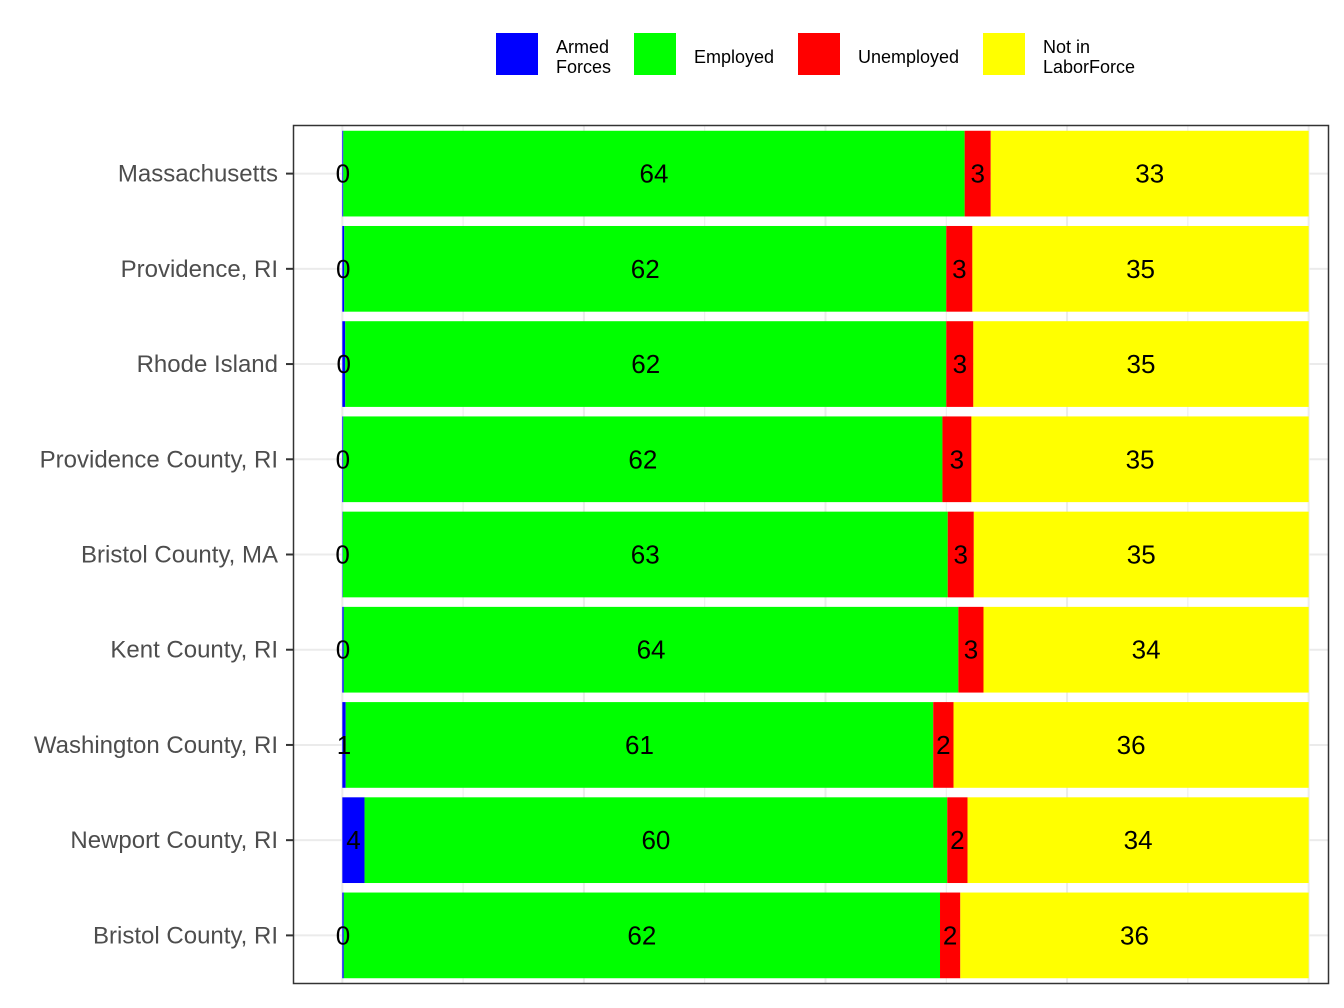  I want to click on legend-label: Armed Forces, so click(583, 57).